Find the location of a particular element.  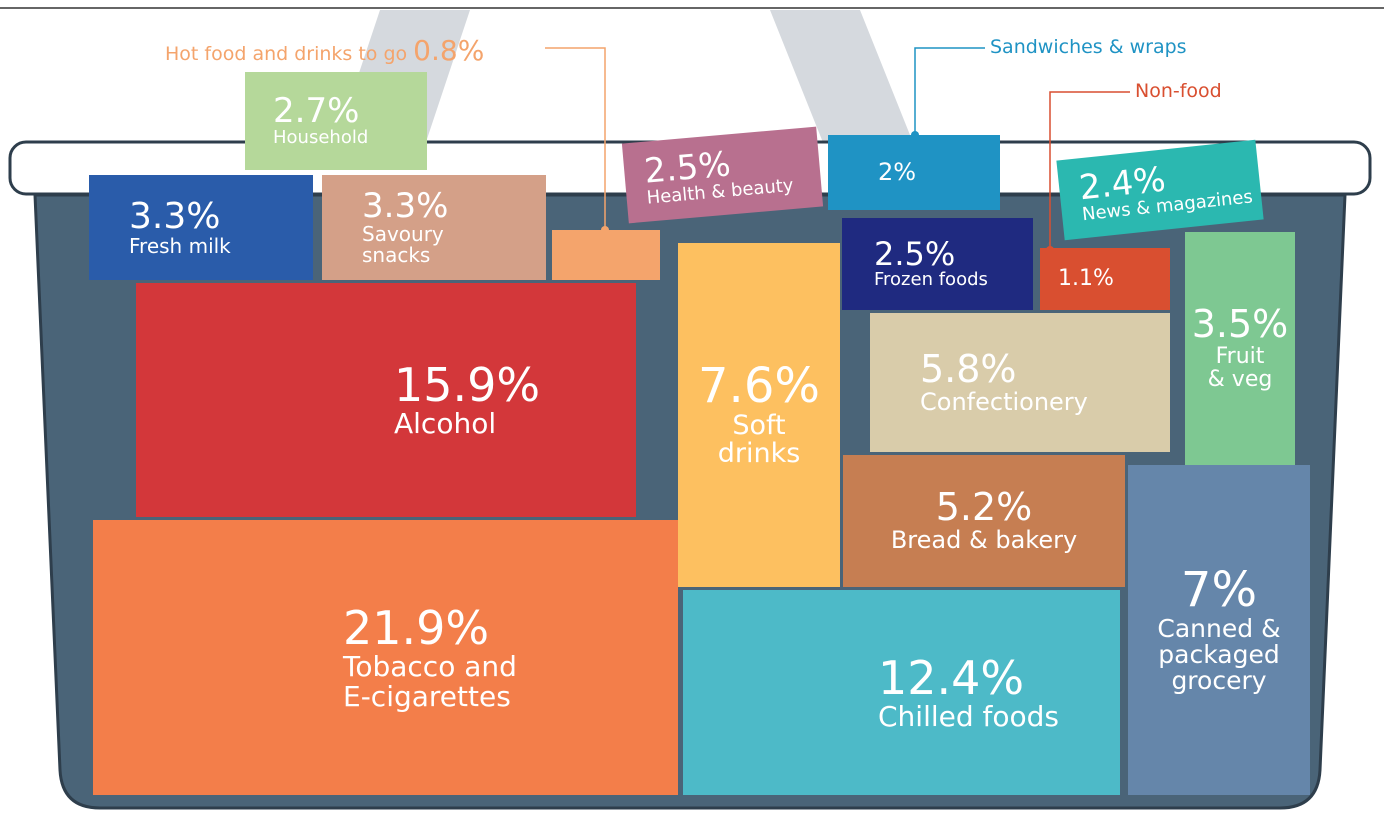

category-block: 2.5% Frozen foods is located at coordinates (937, 264).